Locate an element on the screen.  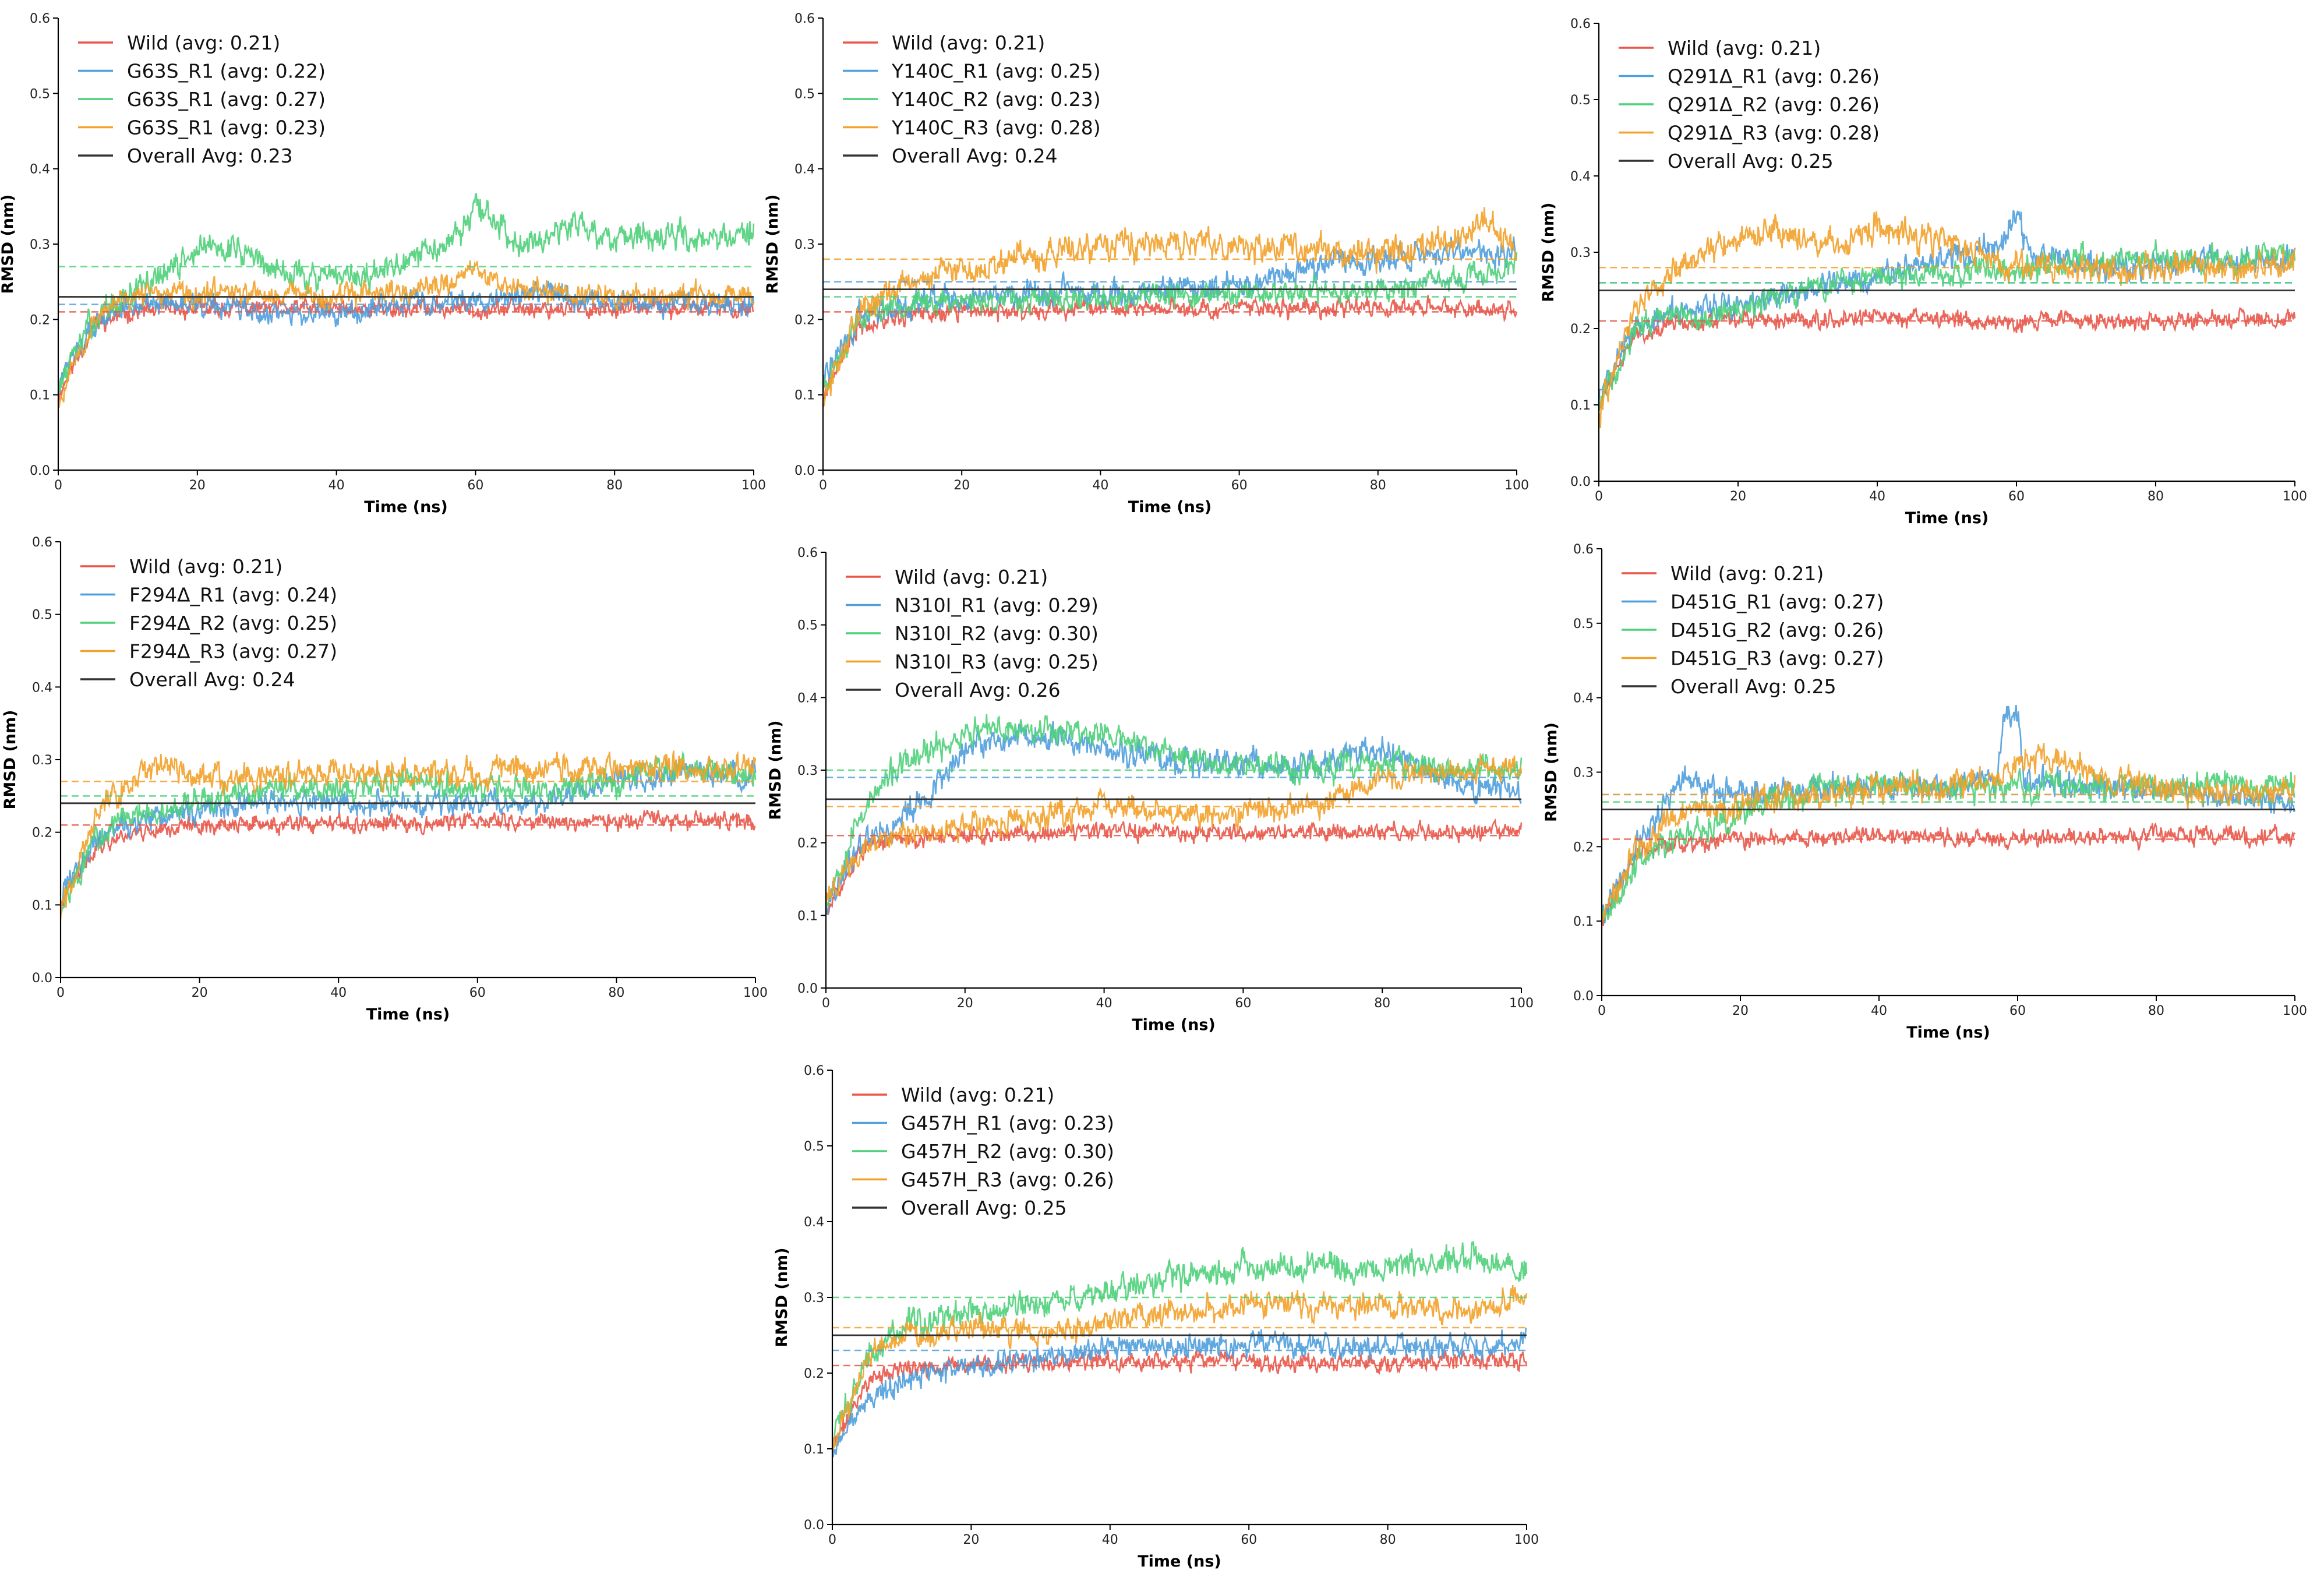
legend-entry: Q291Δ_R3 (avg: 0.28) is located at coordinates (1774, 133).